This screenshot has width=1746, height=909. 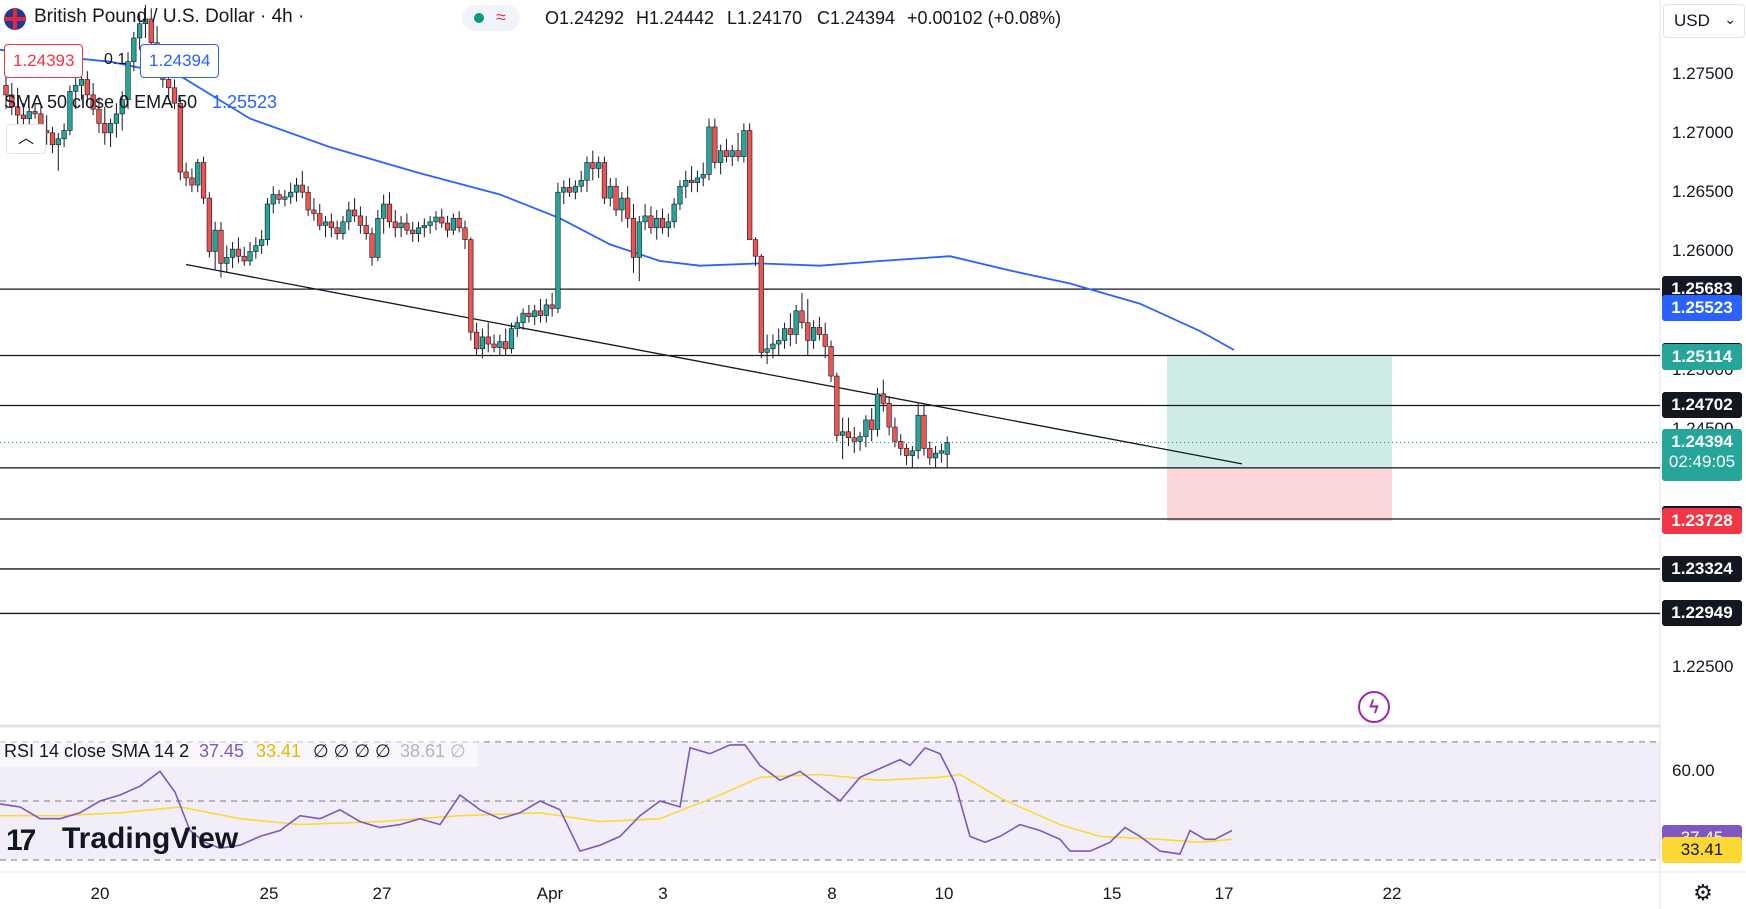 What do you see at coordinates (180, 61) in the screenshot?
I see `buy-button: 1.24394` at bounding box center [180, 61].